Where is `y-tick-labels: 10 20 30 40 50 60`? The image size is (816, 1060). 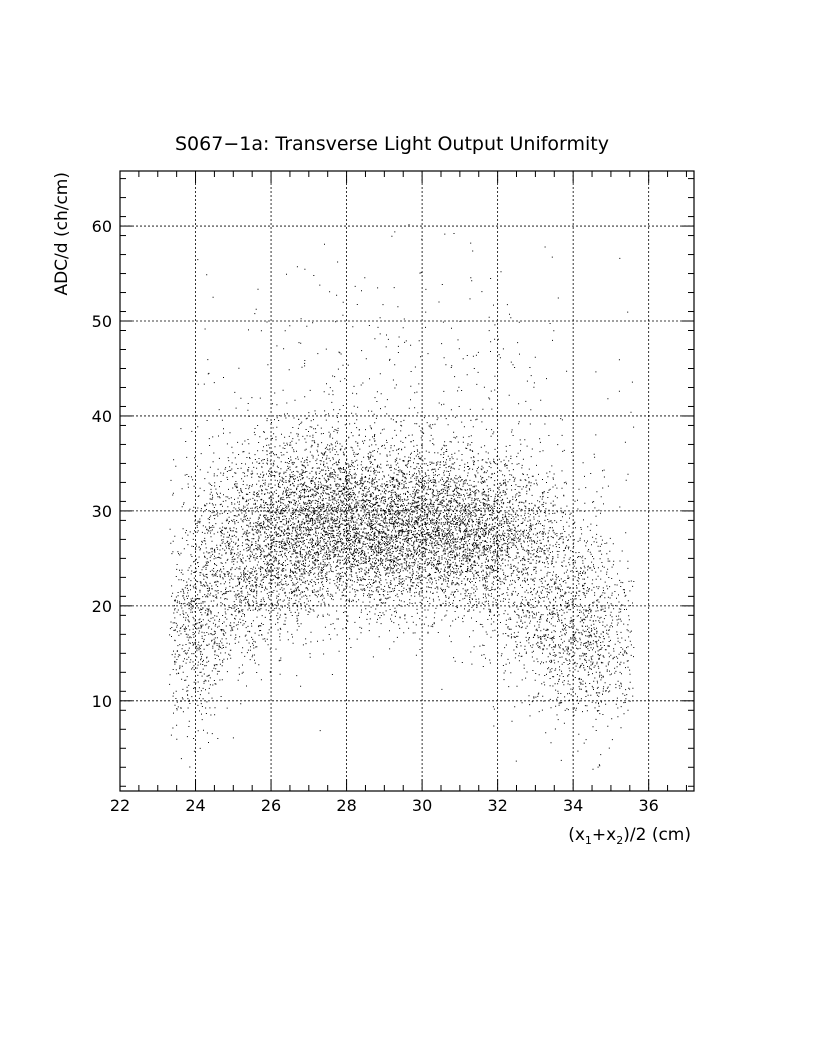
y-tick-labels: 10 20 30 40 50 60 is located at coordinates (102, 464).